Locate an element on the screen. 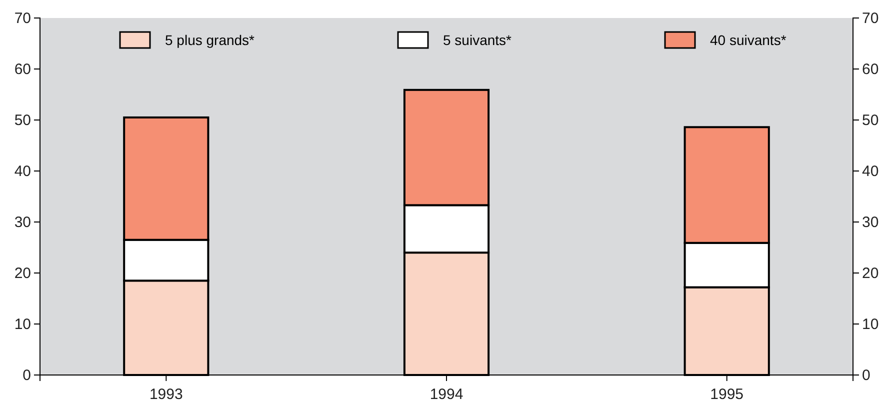 The image size is (893, 401). y2-tick-label: 40 is located at coordinates (870, 171).